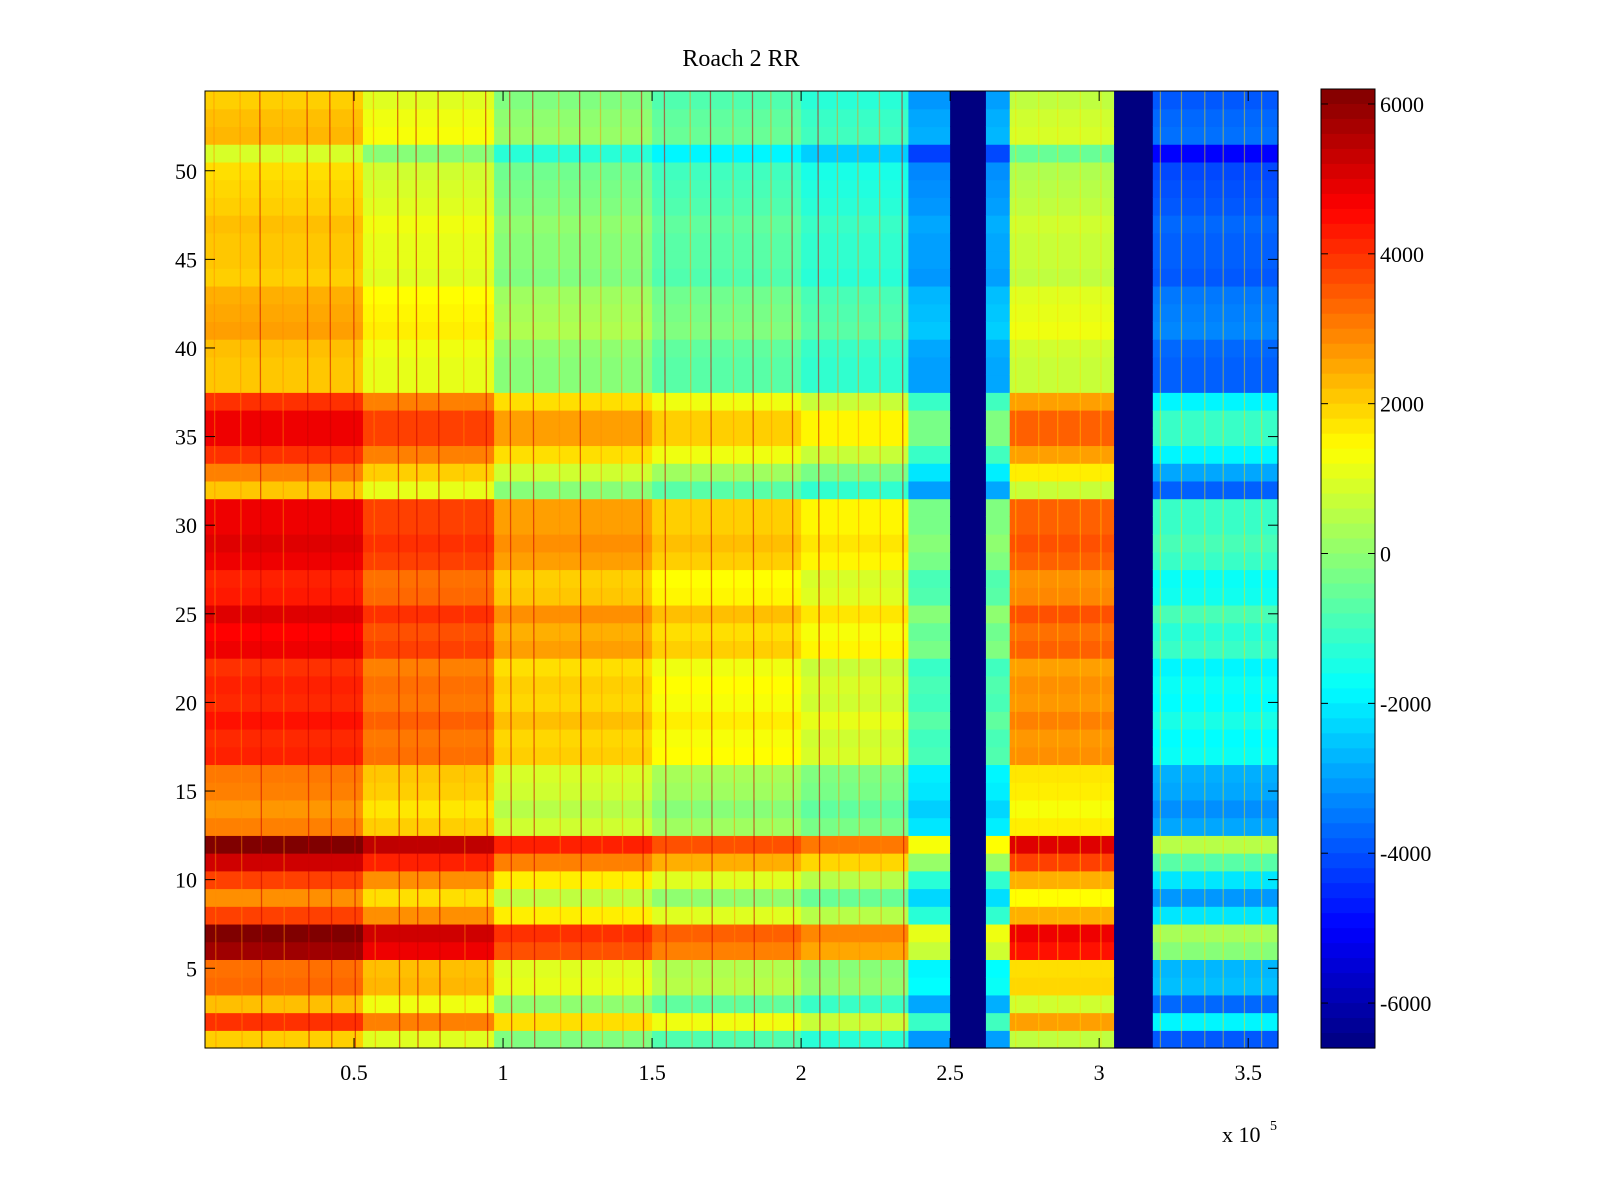 The image size is (1600, 1200). I want to click on y-tick-label: 50, so click(186, 171).